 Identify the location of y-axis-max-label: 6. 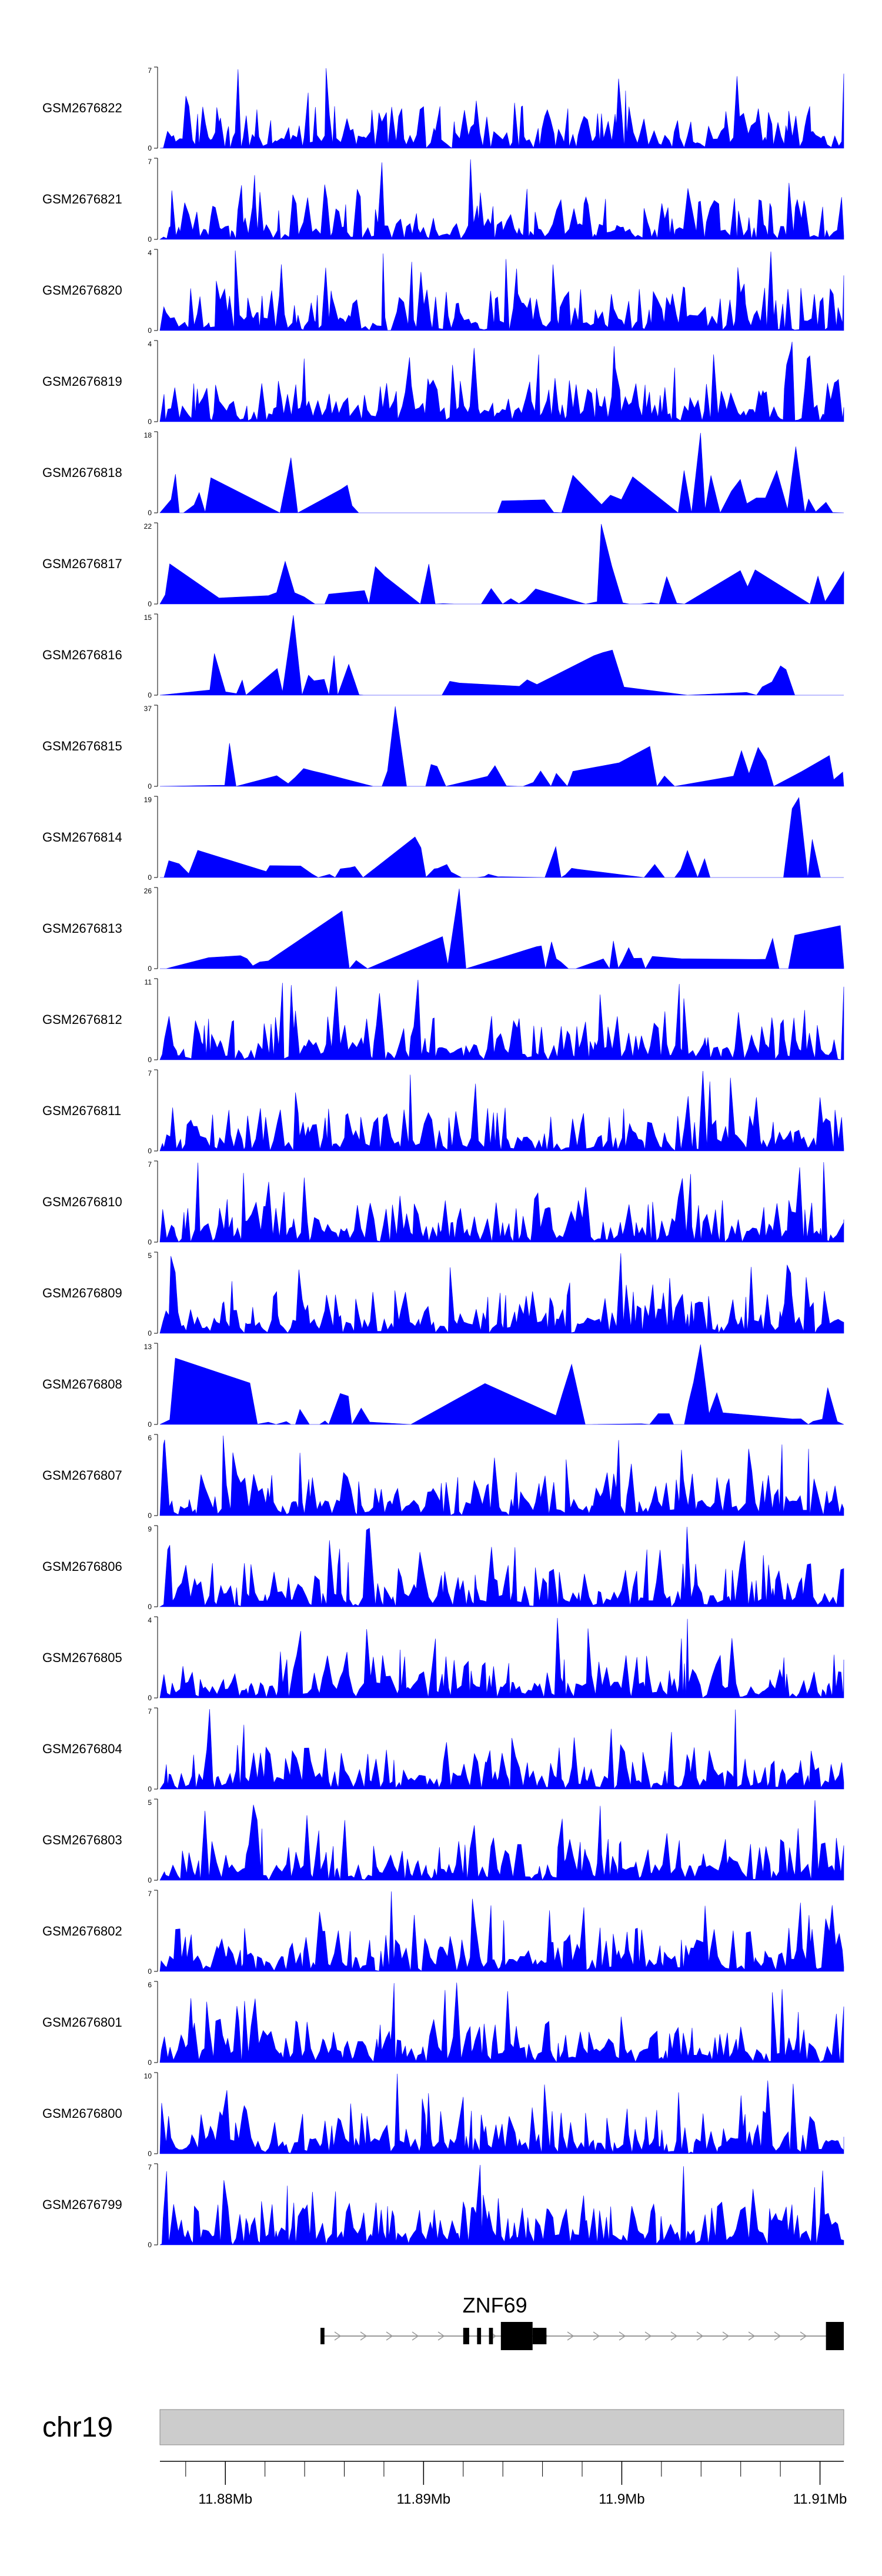
(150, 1438).